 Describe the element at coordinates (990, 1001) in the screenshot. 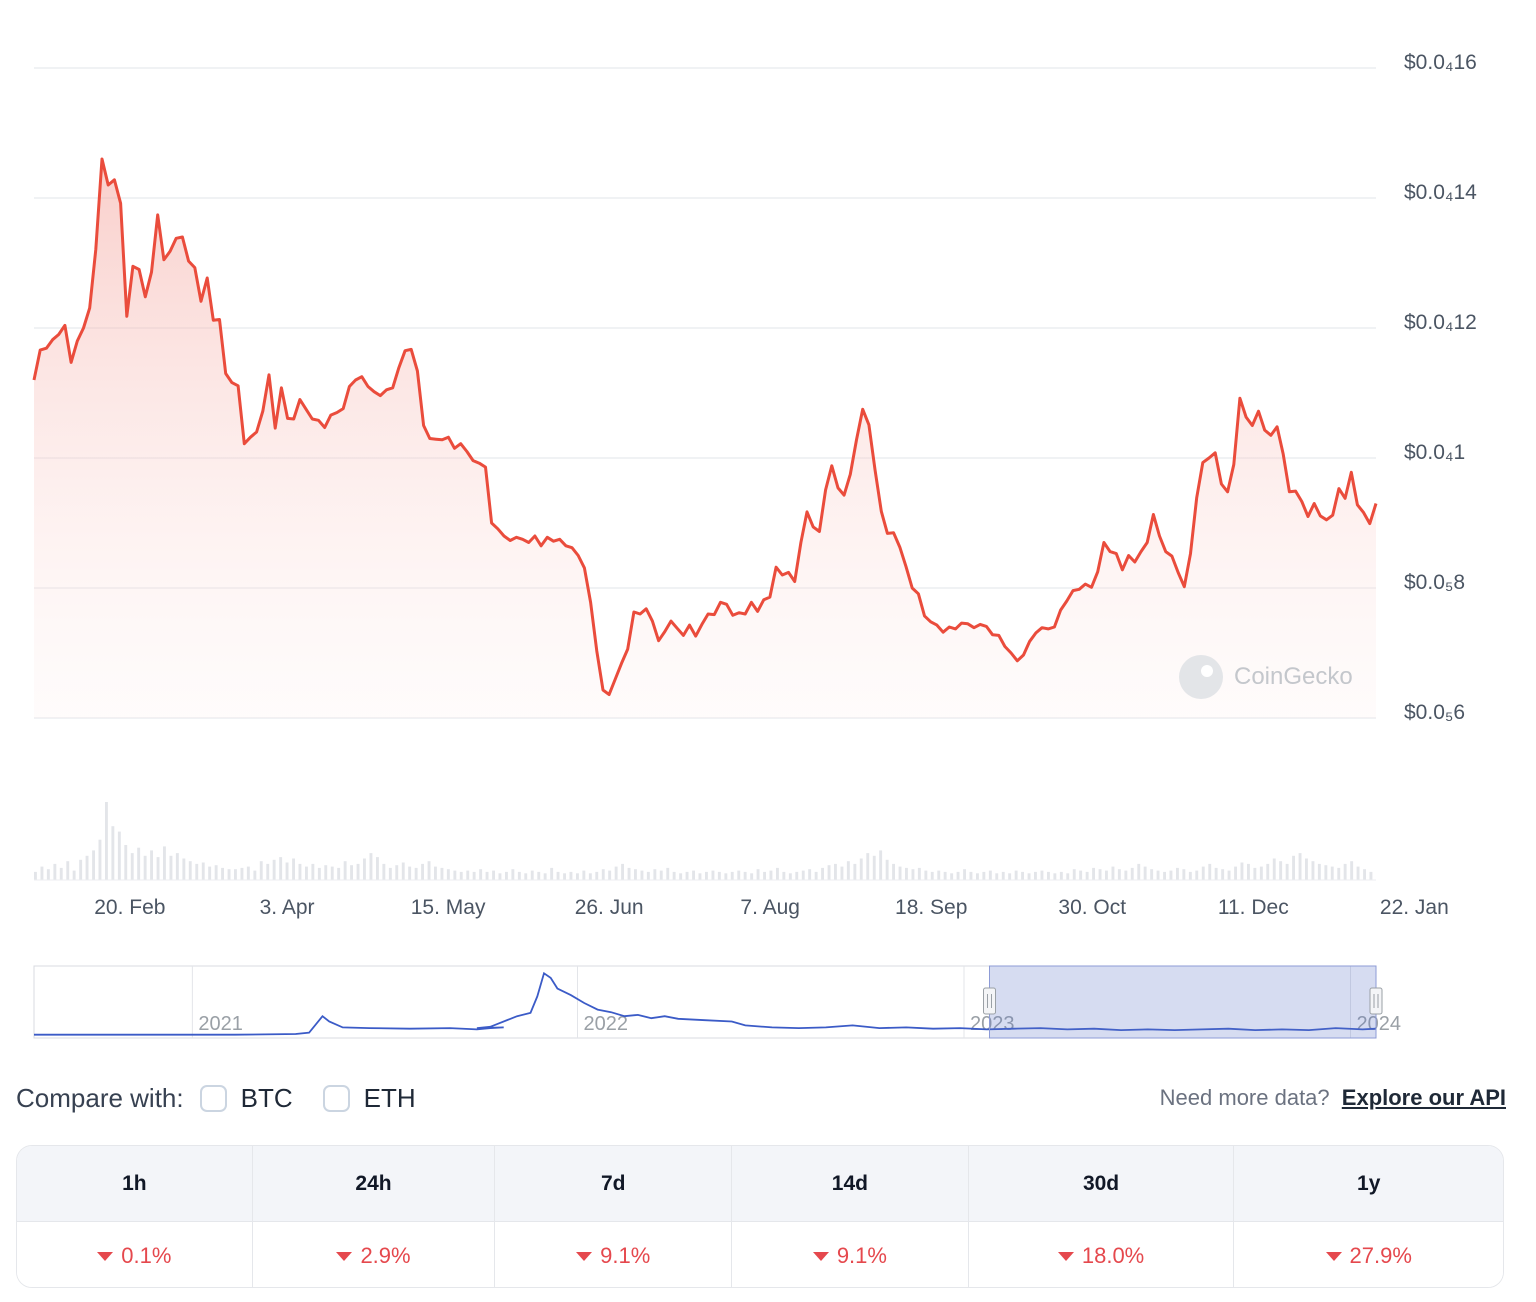

I see `navigator-left-handle` at that location.